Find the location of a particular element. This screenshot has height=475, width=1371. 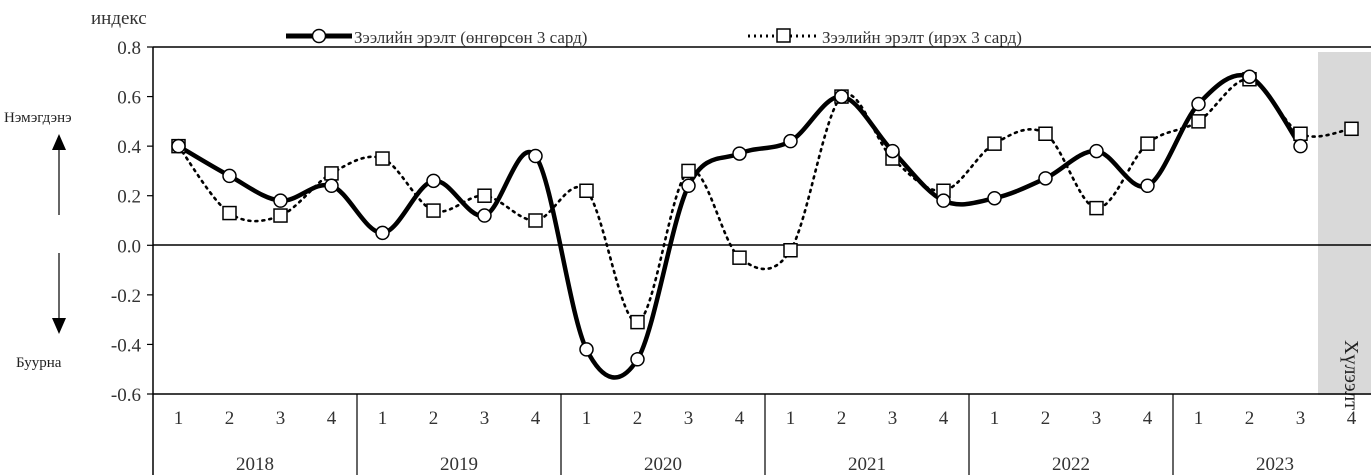

y-tick-label: 0.0 is located at coordinates (129, 246).